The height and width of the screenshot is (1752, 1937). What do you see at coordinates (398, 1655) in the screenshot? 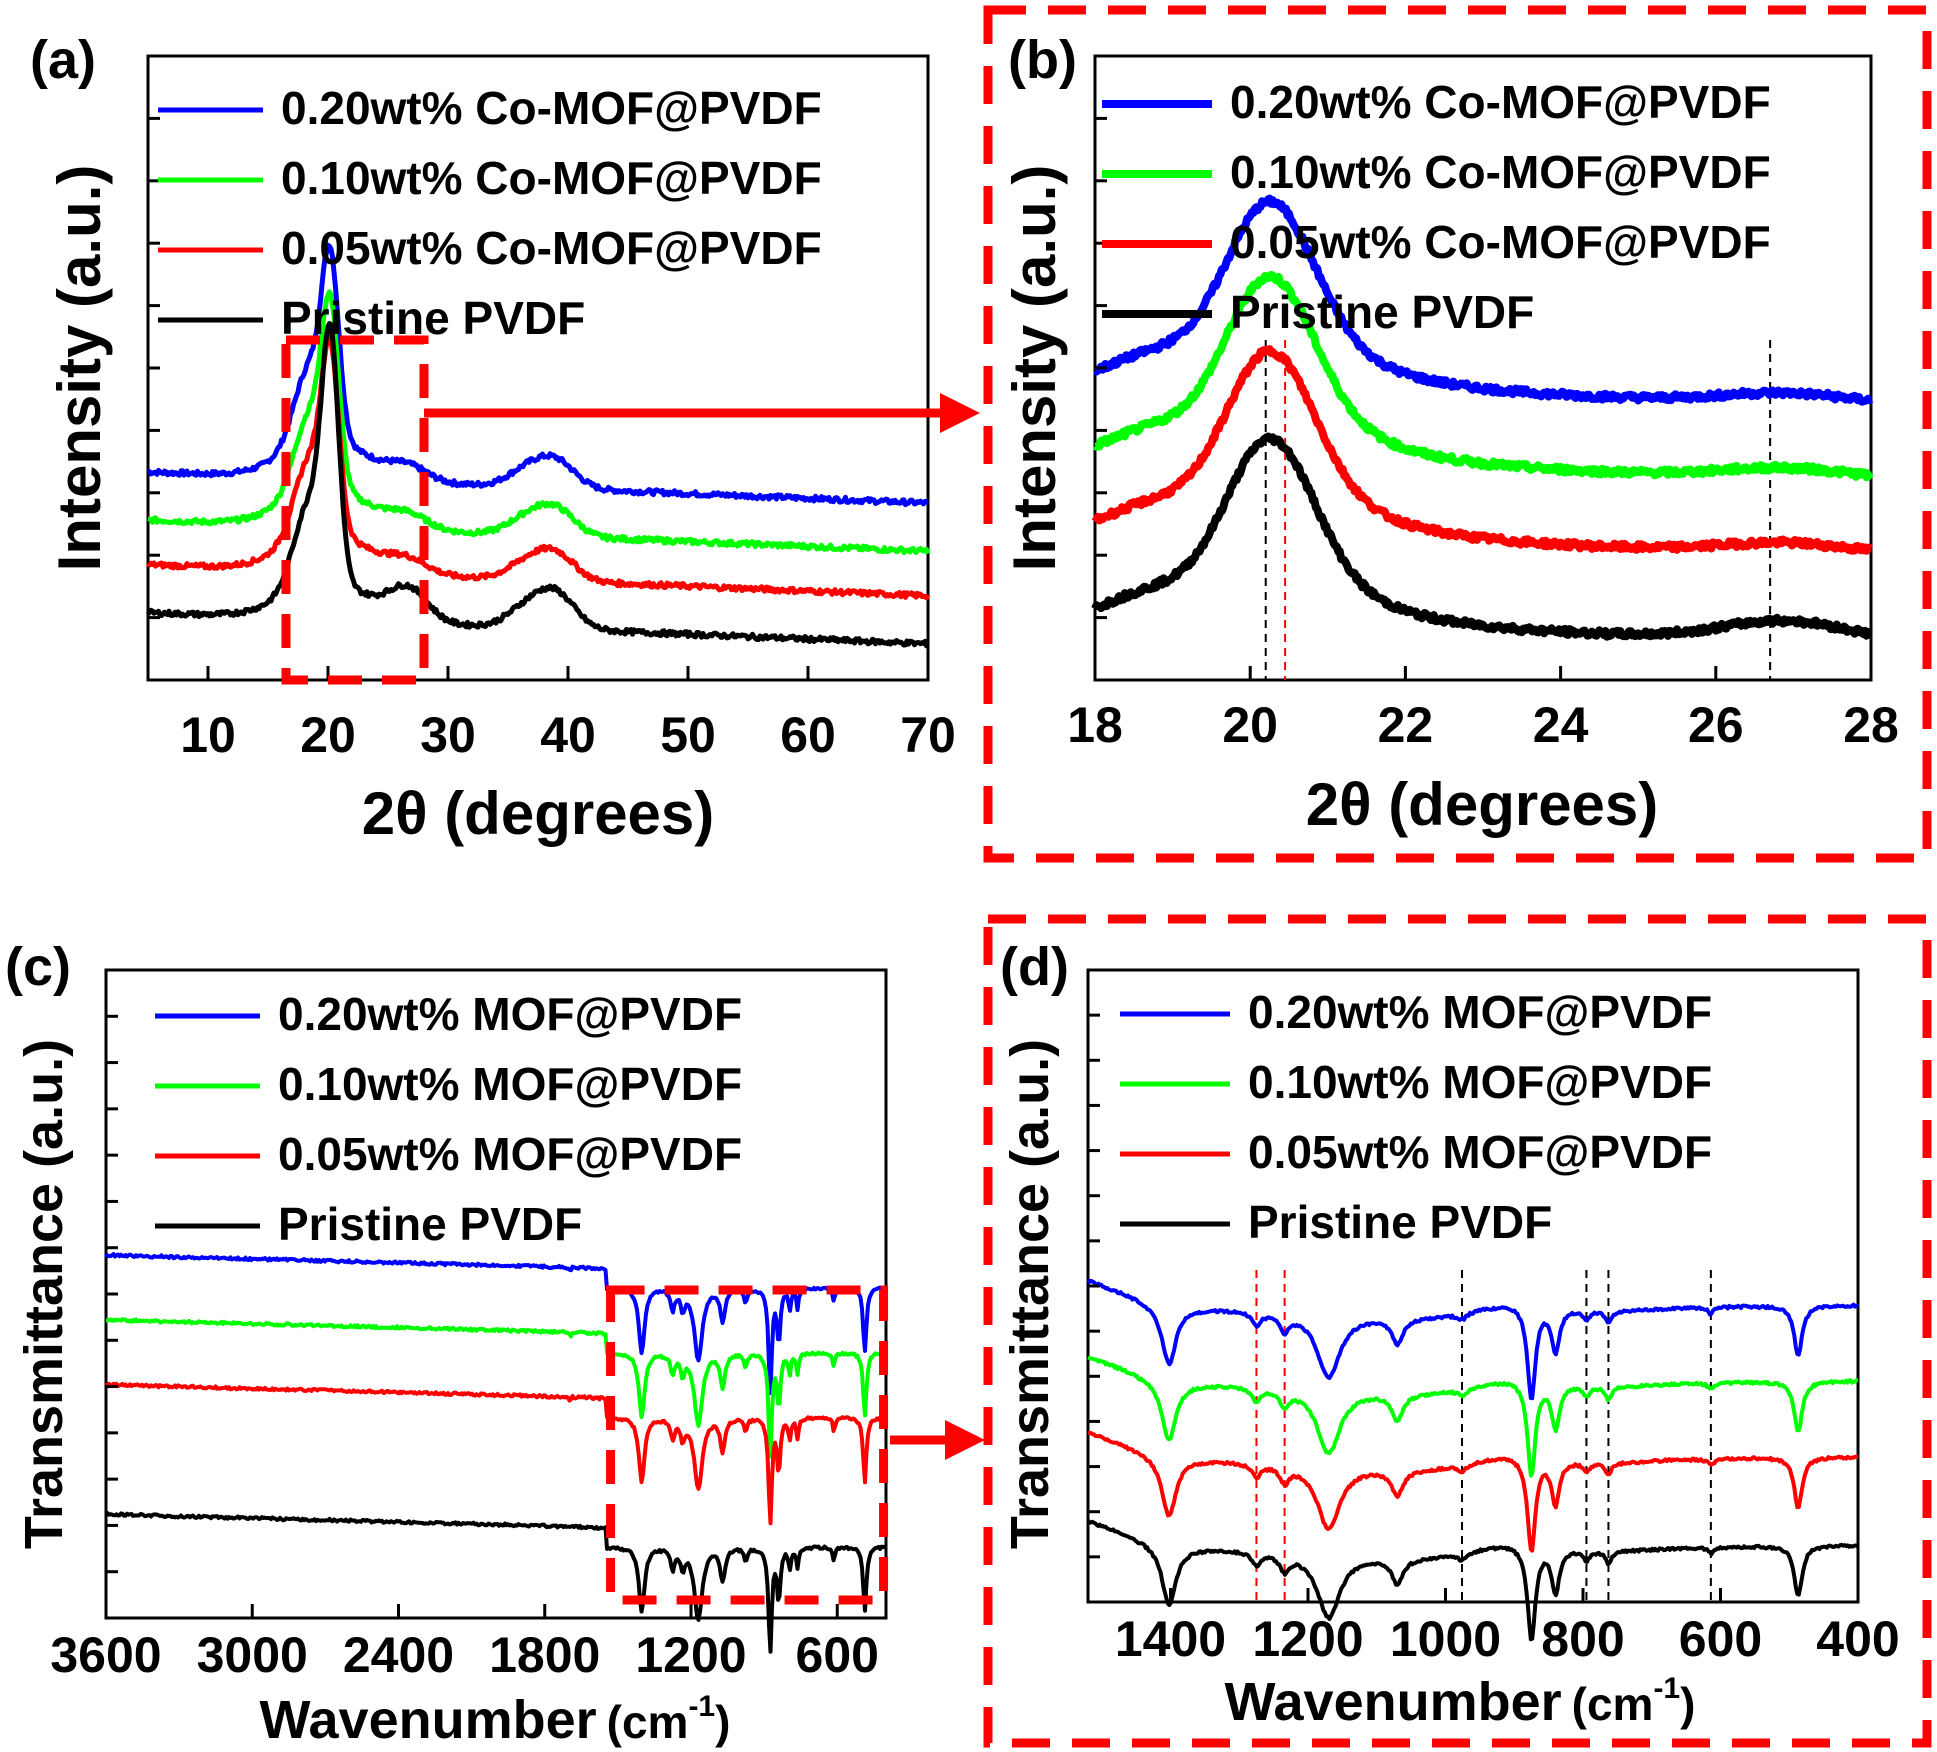
I see `x-tick-label: 2400` at bounding box center [398, 1655].